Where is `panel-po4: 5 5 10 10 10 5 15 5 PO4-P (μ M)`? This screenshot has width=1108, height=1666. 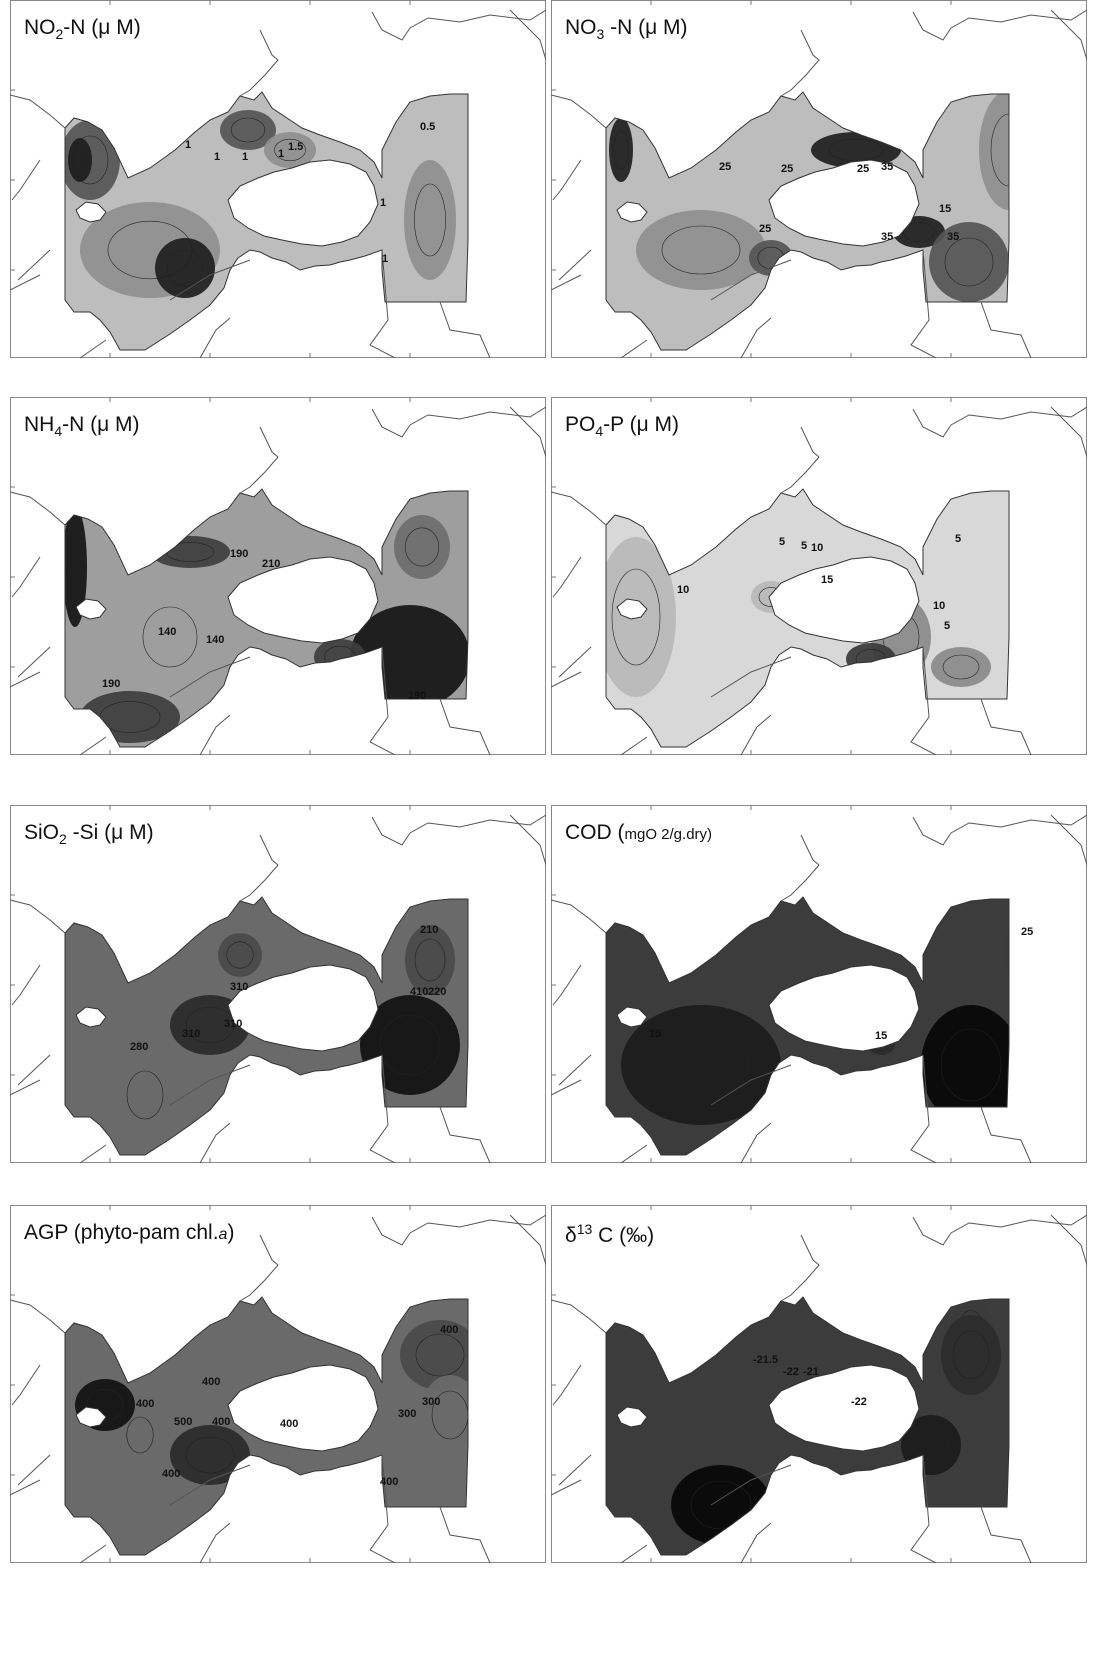 panel-po4: 5 5 10 10 10 5 15 5 PO4-P (μ M) is located at coordinates (819, 576).